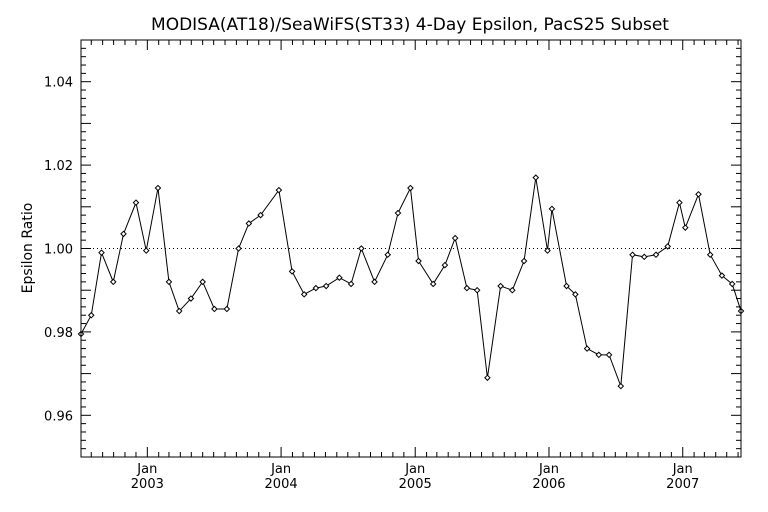 This screenshot has height=512, width=768. I want to click on x-tick-label-year: 2003, so click(147, 484).